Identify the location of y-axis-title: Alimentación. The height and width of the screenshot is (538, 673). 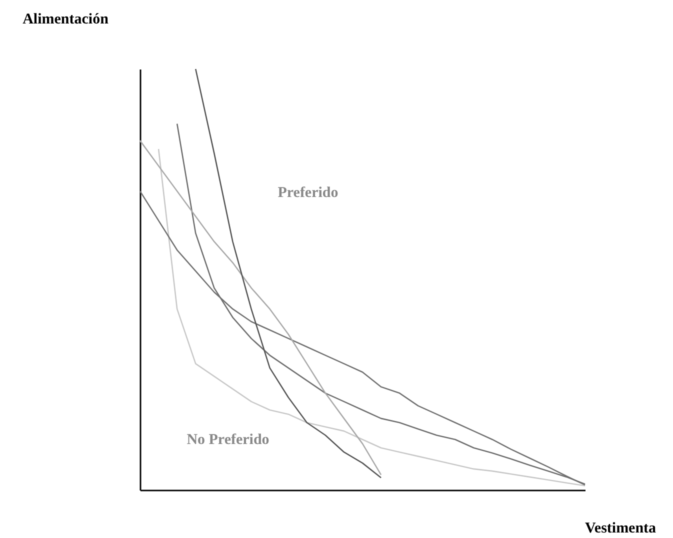
(66, 20).